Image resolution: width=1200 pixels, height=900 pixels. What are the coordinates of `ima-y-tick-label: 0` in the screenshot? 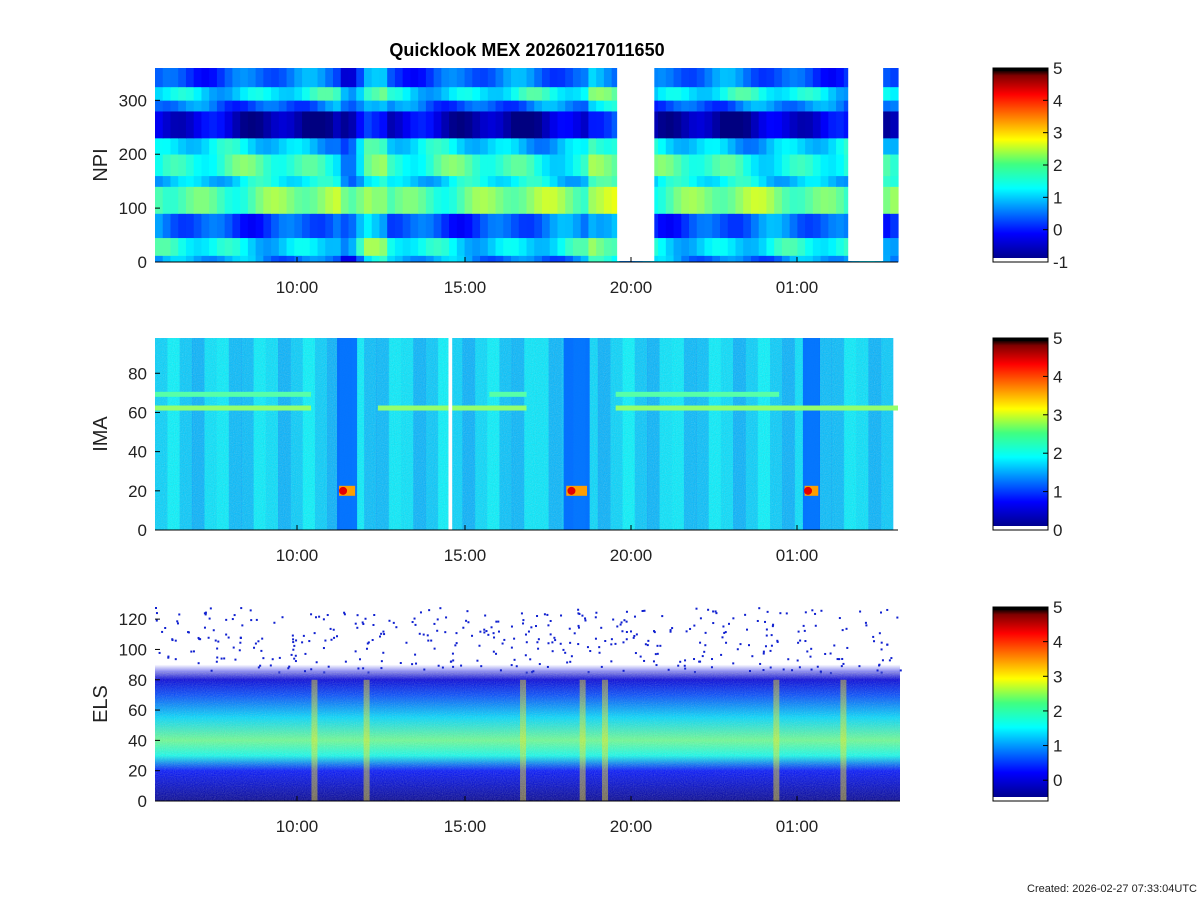 It's located at (142, 530).